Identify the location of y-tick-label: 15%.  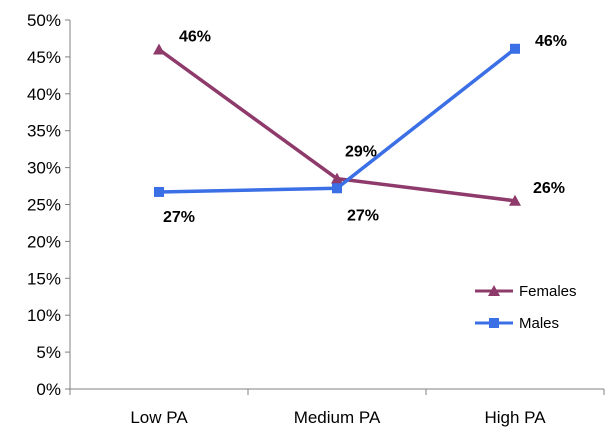
(44, 278).